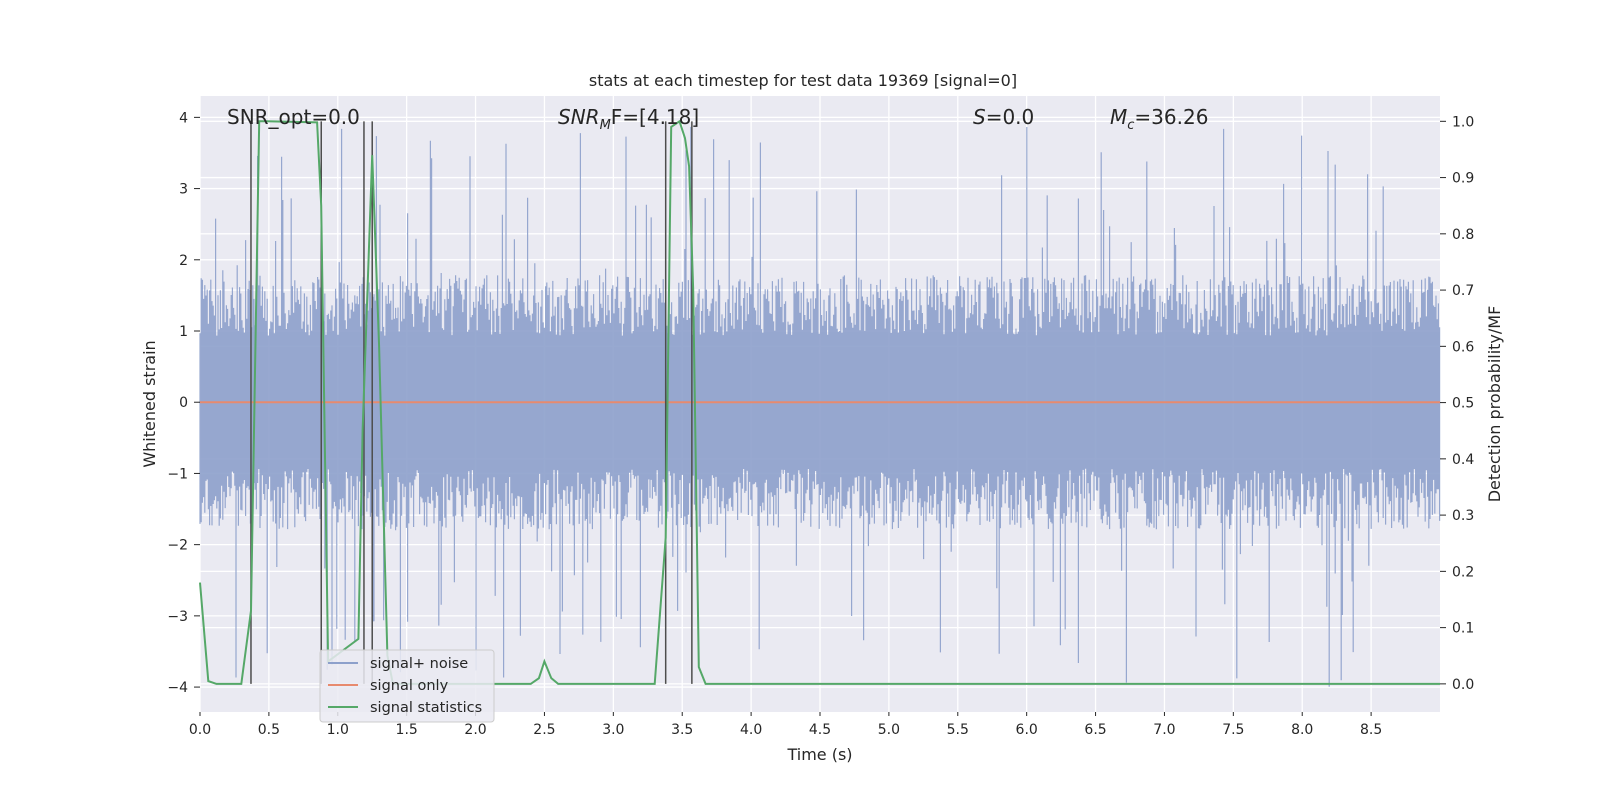 This screenshot has width=1600, height=800. I want to click on x-tick-label: 7.0, so click(1164, 730).